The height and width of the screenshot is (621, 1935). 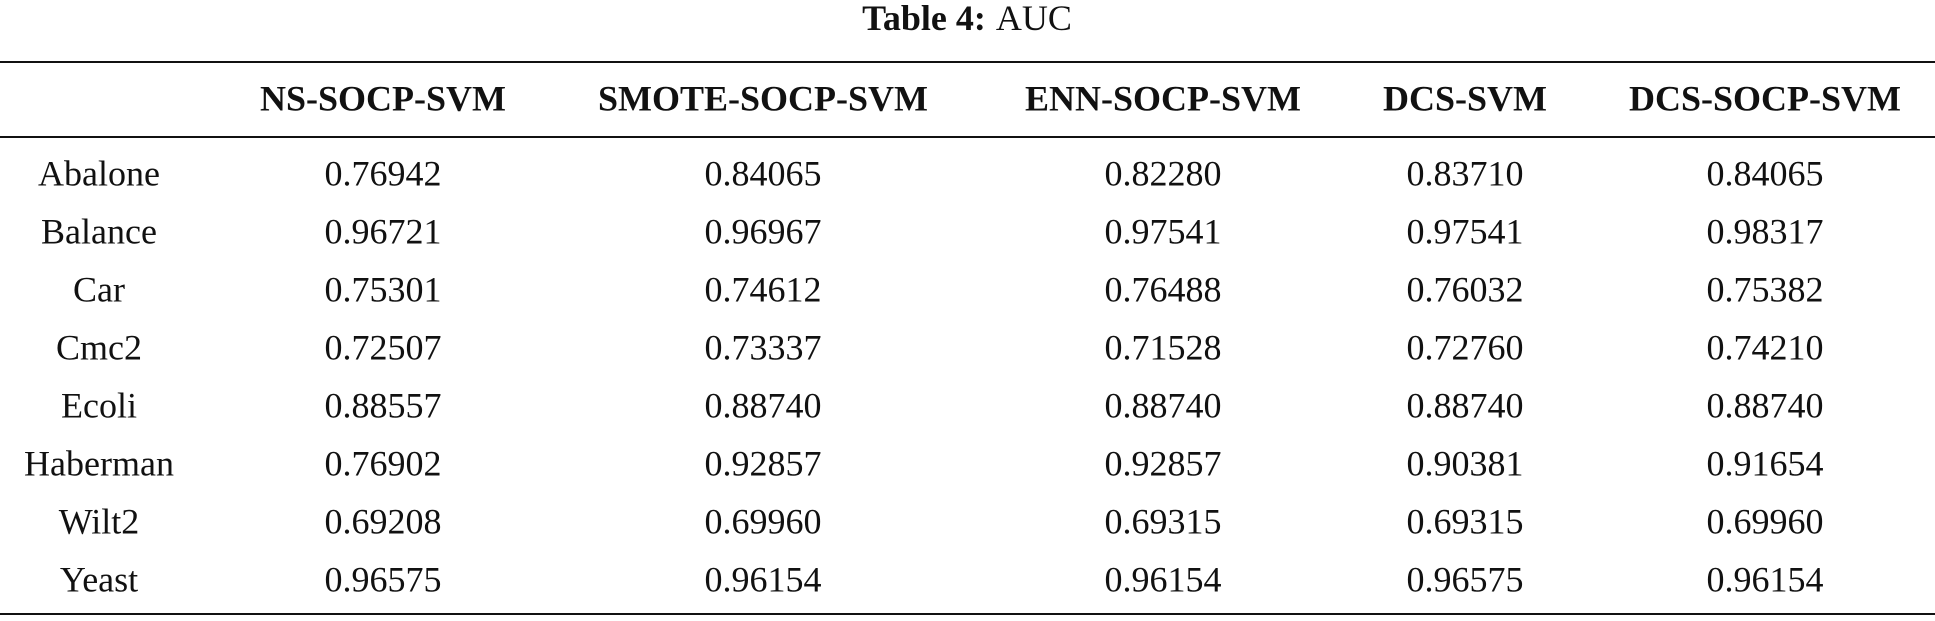 I want to click on header-cell: DCS-SOCP-SVM, so click(x=1765, y=98).